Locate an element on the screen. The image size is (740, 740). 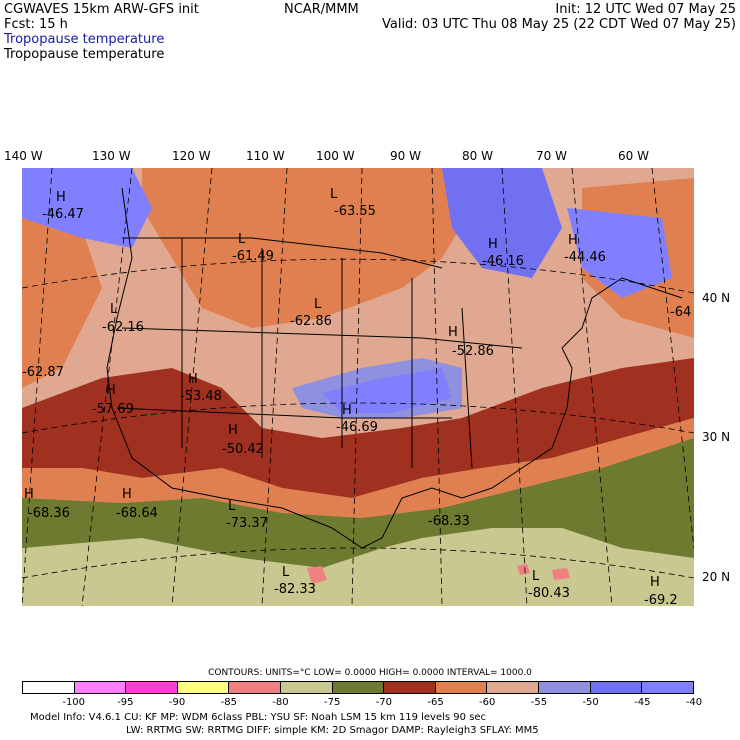
center-value: -62.87 is located at coordinates (43, 372).